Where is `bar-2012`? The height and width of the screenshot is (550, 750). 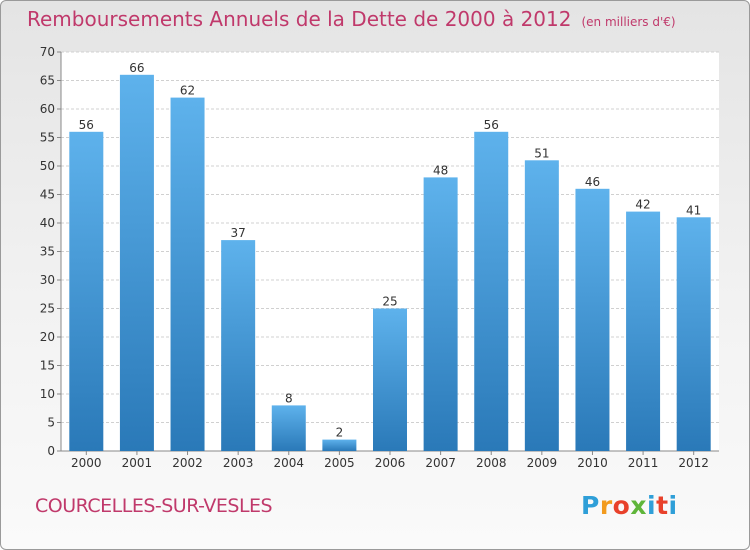
bar-2012 is located at coordinates (693, 334).